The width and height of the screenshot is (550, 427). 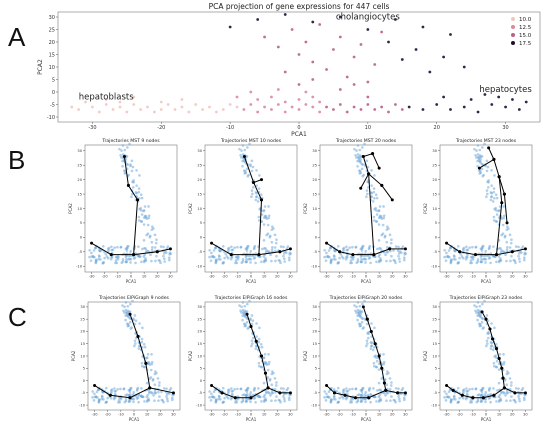 What do you see at coordinates (160, 415) in the screenshot?
I see `x-tick-label: 20` at bounding box center [160, 415].